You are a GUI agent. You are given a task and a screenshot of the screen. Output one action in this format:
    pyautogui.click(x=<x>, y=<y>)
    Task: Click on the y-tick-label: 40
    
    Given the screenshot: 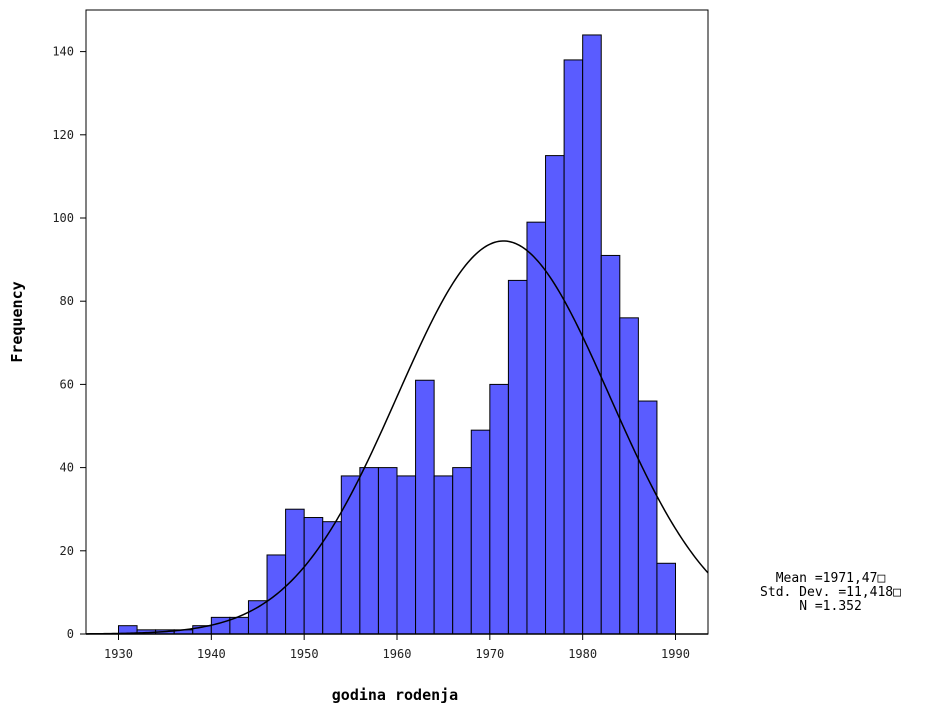 What is the action you would take?
    pyautogui.click(x=67, y=468)
    